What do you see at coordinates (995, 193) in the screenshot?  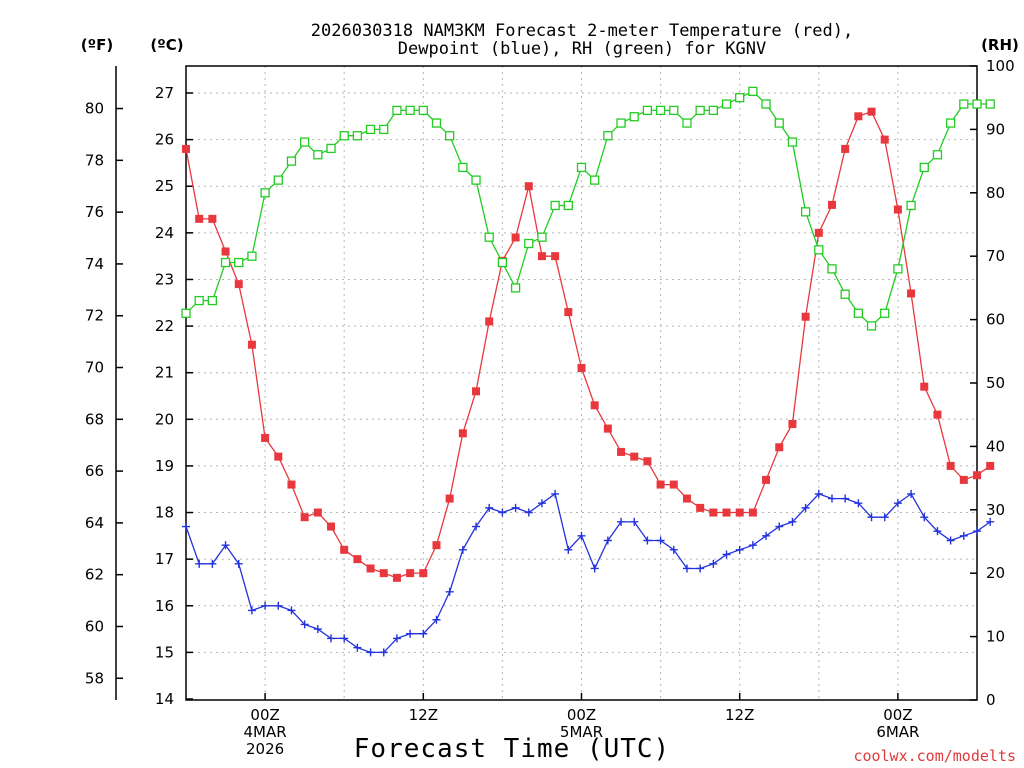 I see `rh-tick-label: 80` at bounding box center [995, 193].